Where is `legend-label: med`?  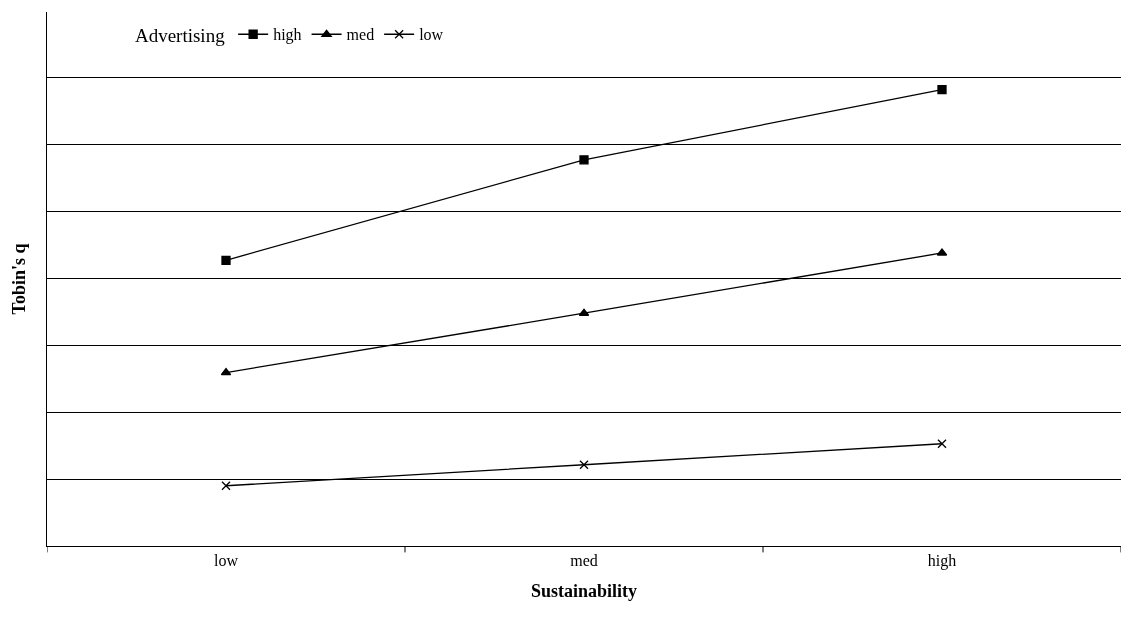
legend-label: med is located at coordinates (360, 35).